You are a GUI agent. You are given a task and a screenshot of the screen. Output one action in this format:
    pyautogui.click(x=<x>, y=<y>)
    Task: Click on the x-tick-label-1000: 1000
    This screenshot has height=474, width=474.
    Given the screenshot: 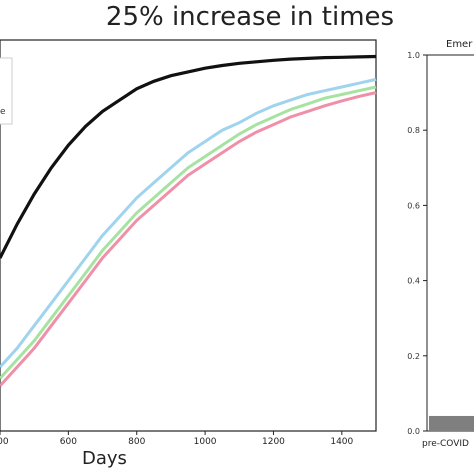 What is the action you would take?
    pyautogui.click(x=205, y=442)
    